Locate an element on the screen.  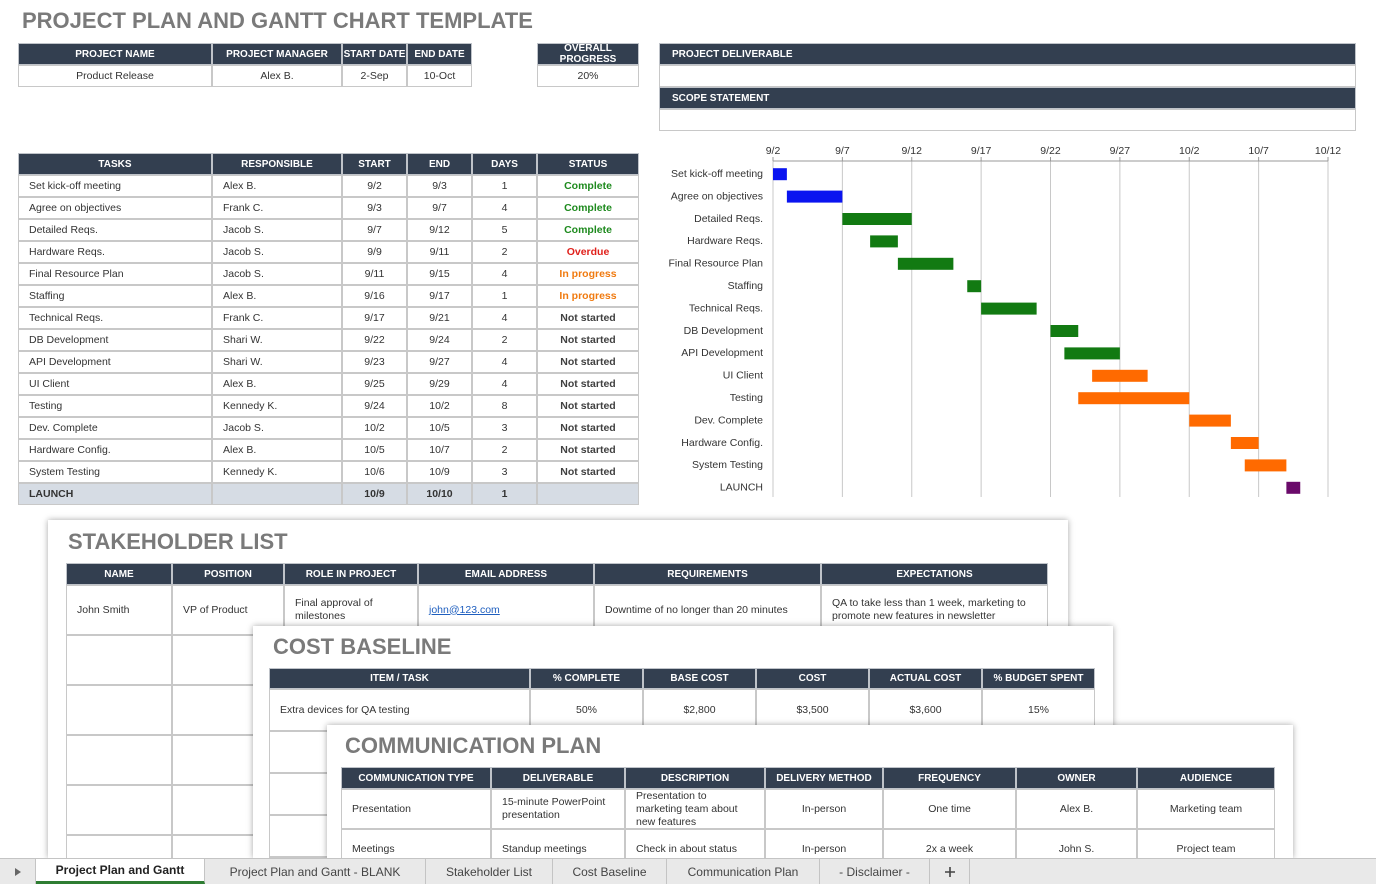
cell-text: 8 is located at coordinates (504, 405).